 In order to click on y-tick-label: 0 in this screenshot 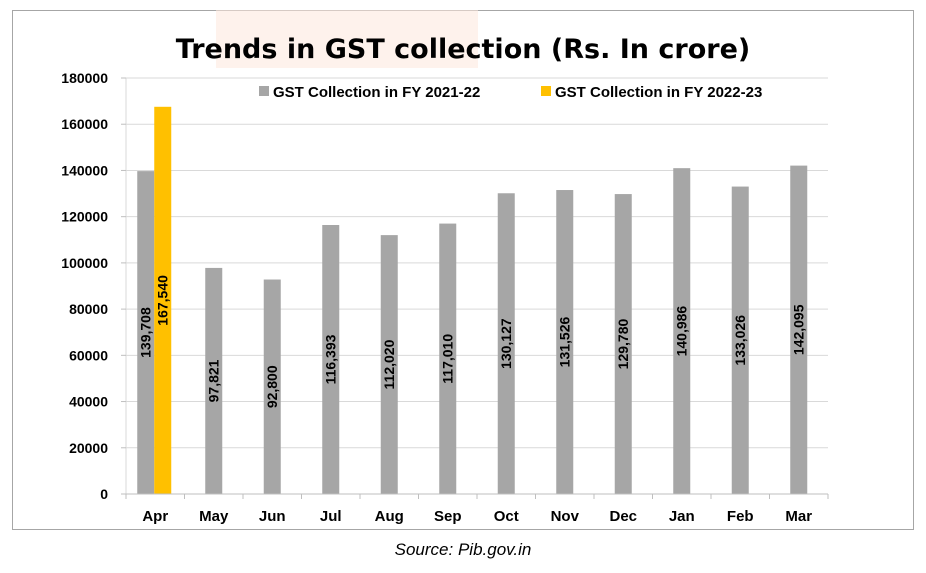, I will do `click(104, 494)`.